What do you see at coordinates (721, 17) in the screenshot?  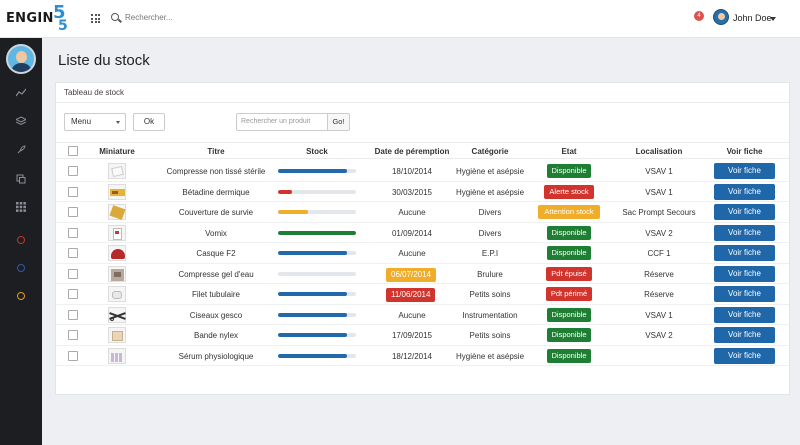 I see `user-avatar` at bounding box center [721, 17].